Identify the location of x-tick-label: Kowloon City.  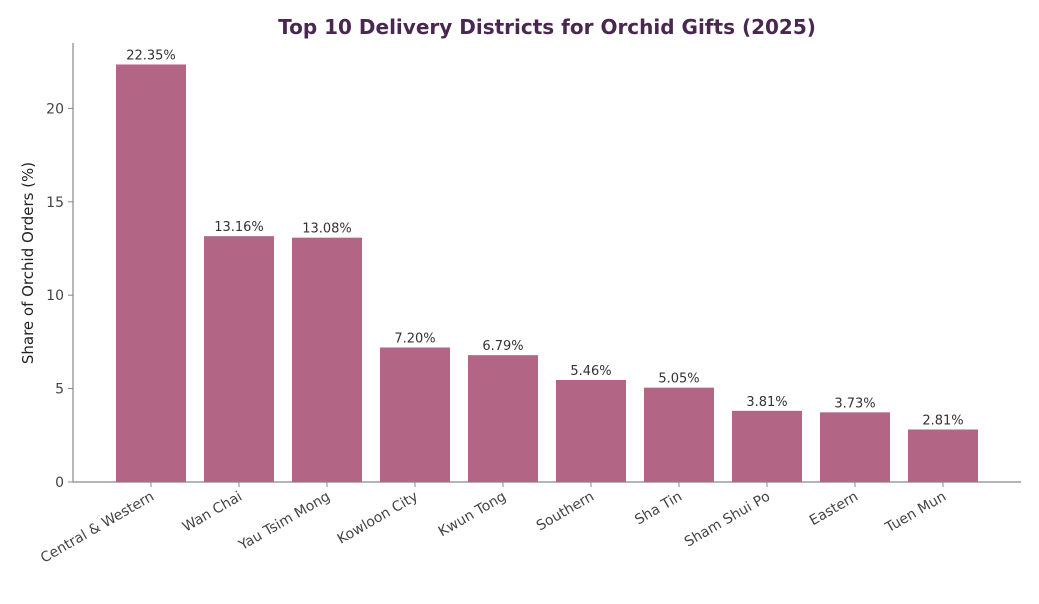
(378, 518).